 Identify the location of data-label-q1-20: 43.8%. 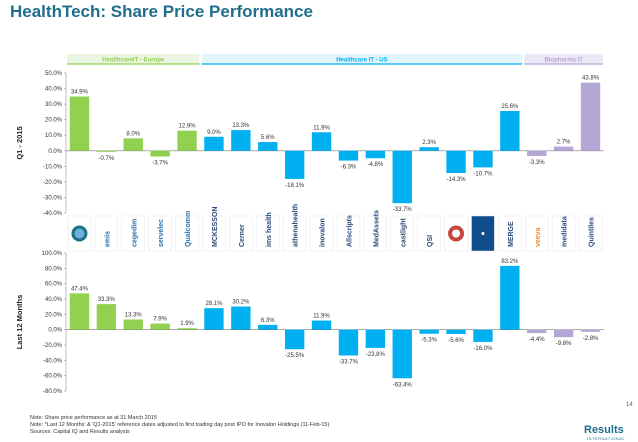
(591, 79).